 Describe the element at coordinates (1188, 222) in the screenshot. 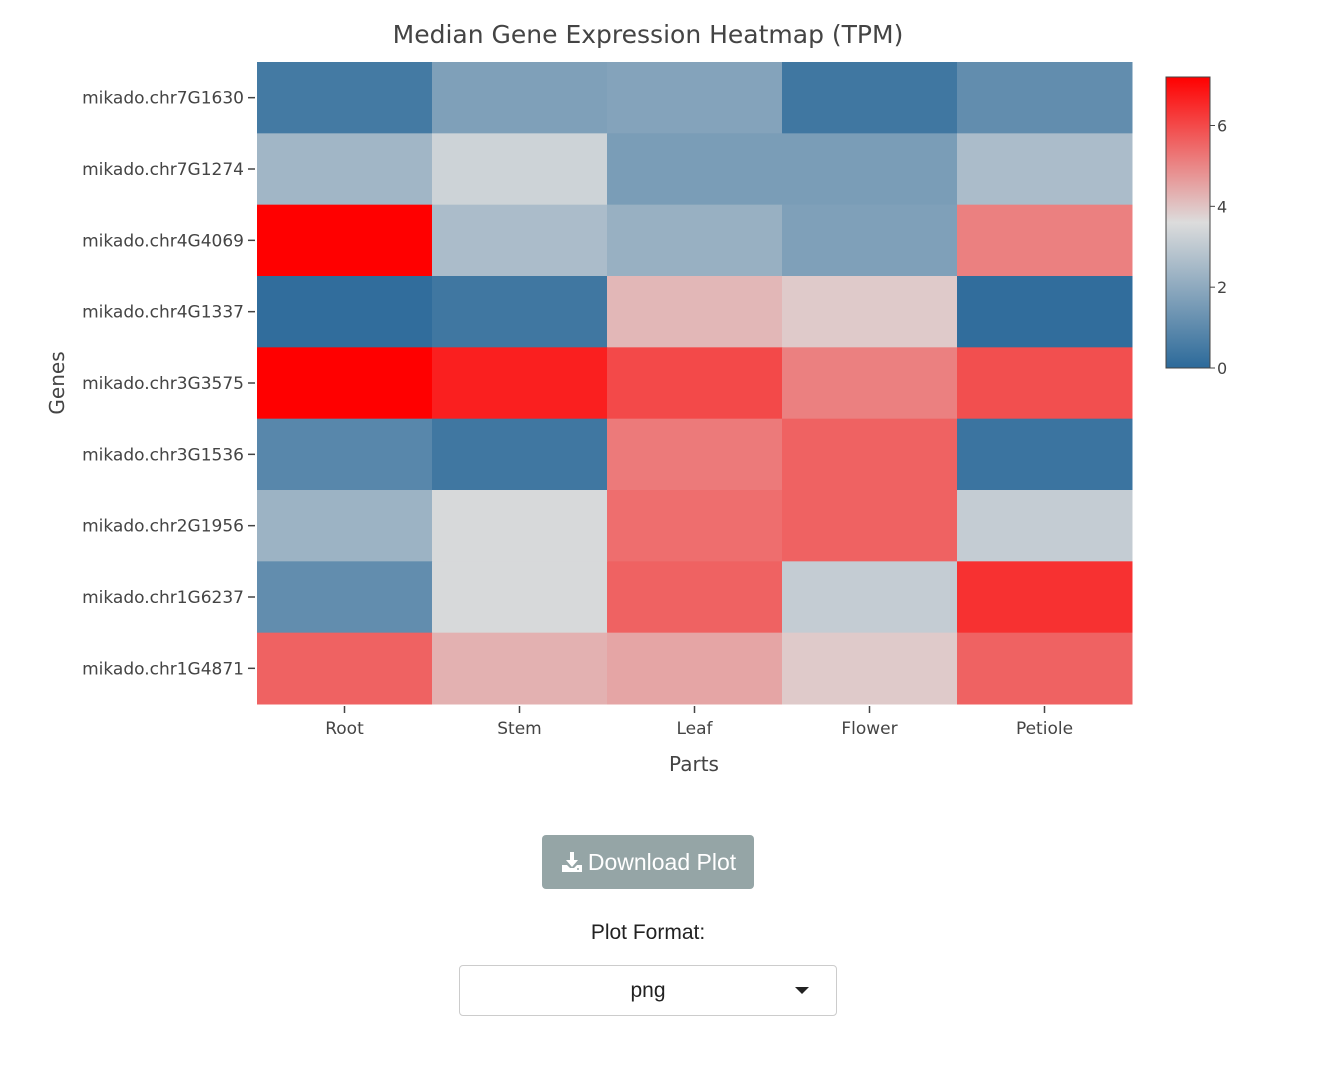

I see `colorbar-gradient` at that location.